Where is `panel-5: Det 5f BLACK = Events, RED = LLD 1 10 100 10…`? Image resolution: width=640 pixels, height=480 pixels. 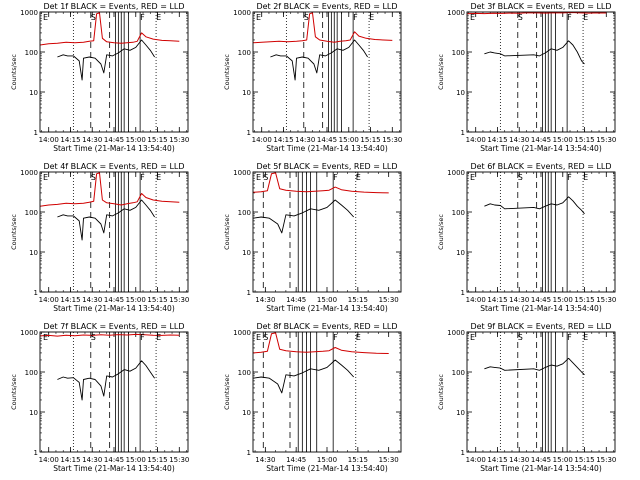 panel-5: Det 5f BLACK = Events, RED = LLD 1 10 100 10… is located at coordinates (312, 237).